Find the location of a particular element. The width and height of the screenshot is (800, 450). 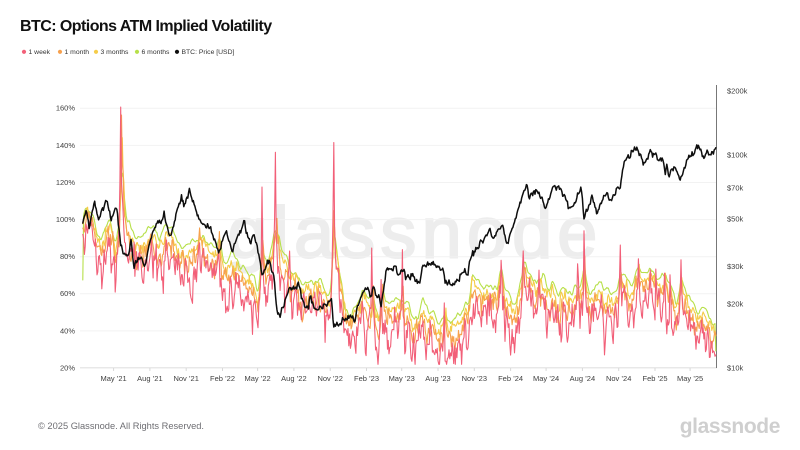

svg-text: 3 months is located at coordinates (115, 52).